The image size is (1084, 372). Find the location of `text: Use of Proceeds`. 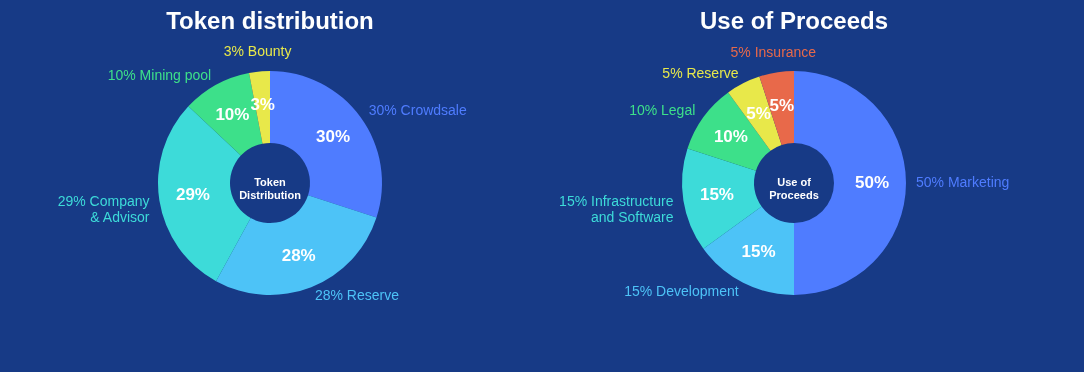

text: Use of Proceeds is located at coordinates (794, 188).